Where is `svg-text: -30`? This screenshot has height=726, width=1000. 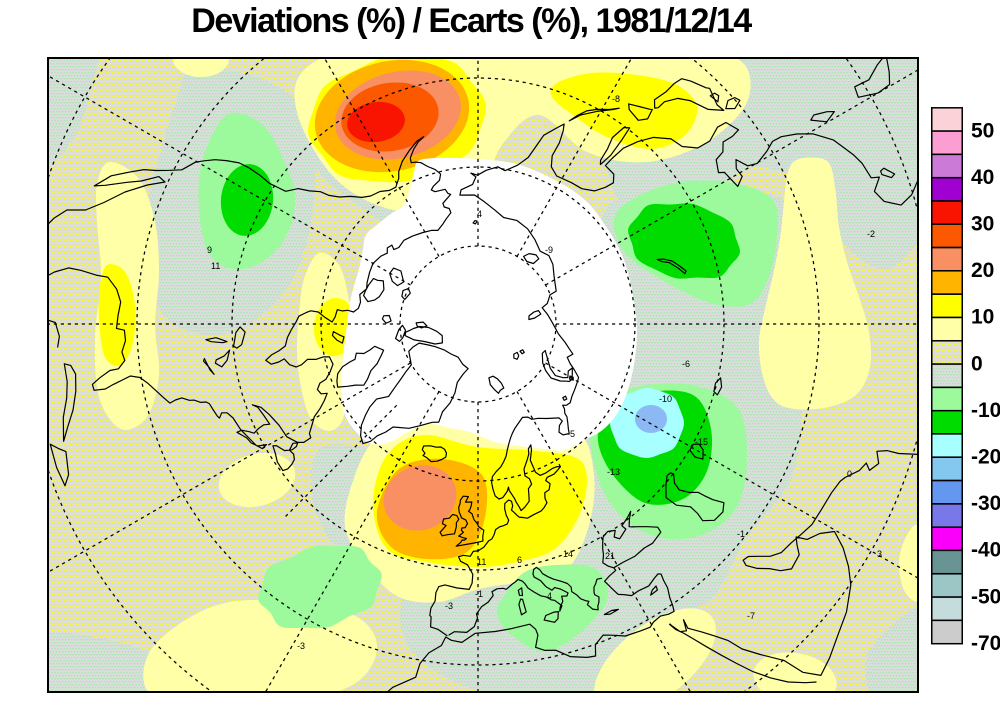
svg-text: -30 is located at coordinates (985, 503).